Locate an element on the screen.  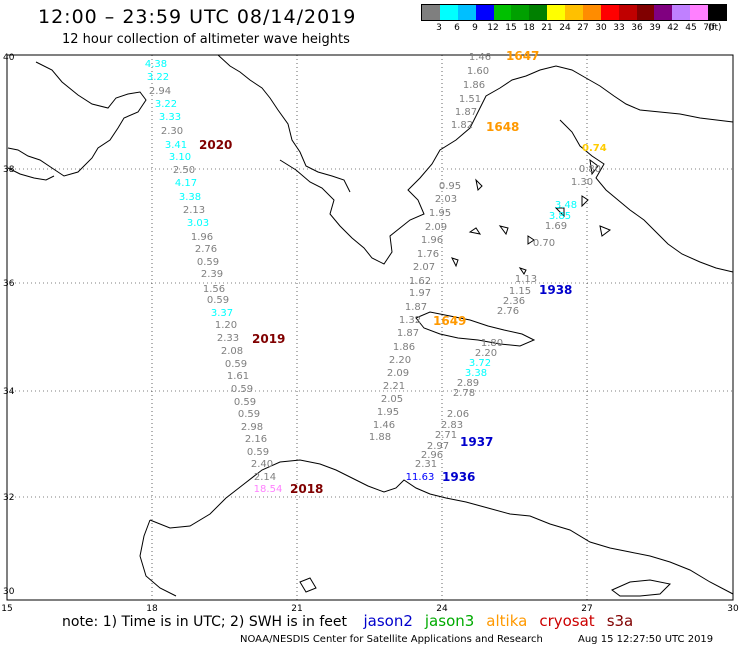
wave-height-color-scale: 3 6 9 12 15 18 21 24 27 30 33 36 39 42 45 70 (ft) is located at coordinates (574, 18).